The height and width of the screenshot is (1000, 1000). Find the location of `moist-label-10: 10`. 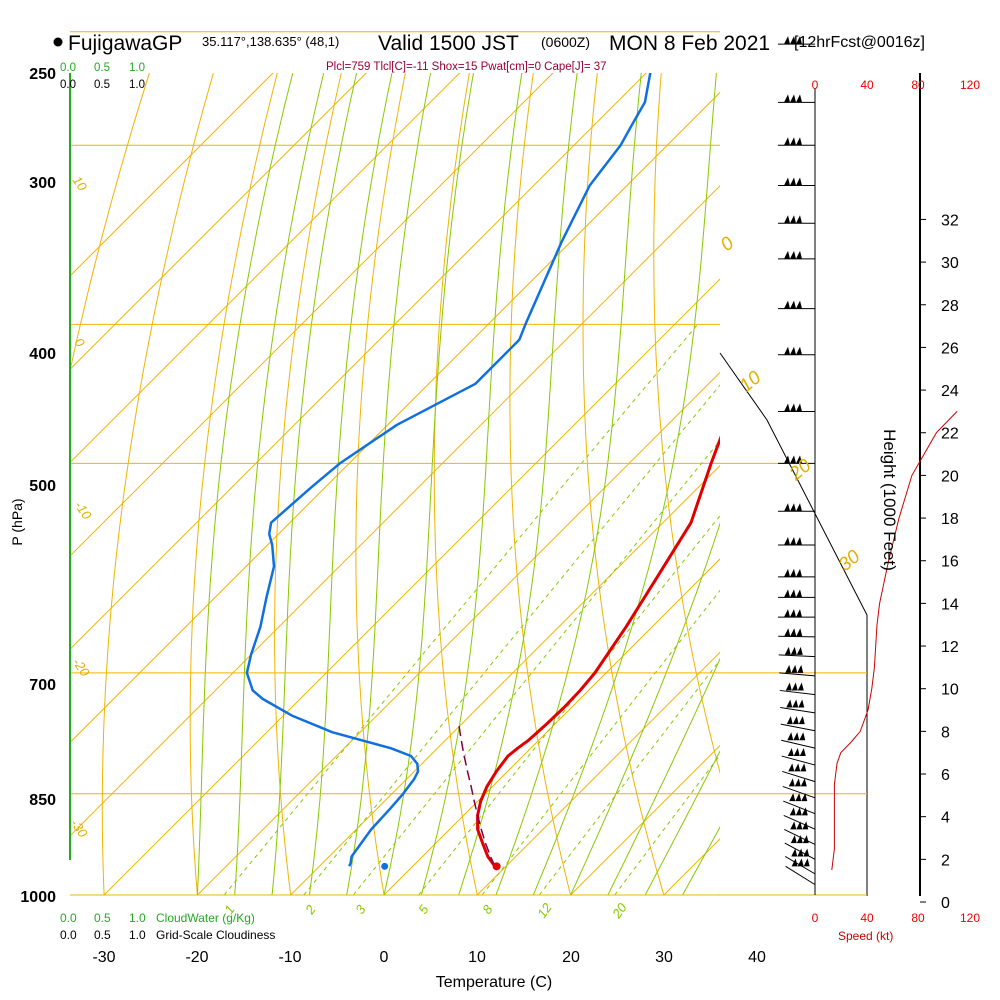

moist-label-10: 10 is located at coordinates (751, 382).